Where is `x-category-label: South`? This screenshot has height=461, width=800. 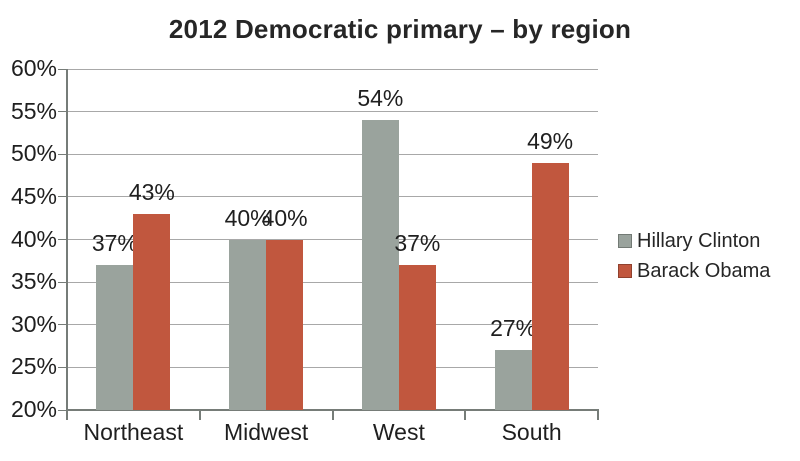 x-category-label: South is located at coordinates (531, 432).